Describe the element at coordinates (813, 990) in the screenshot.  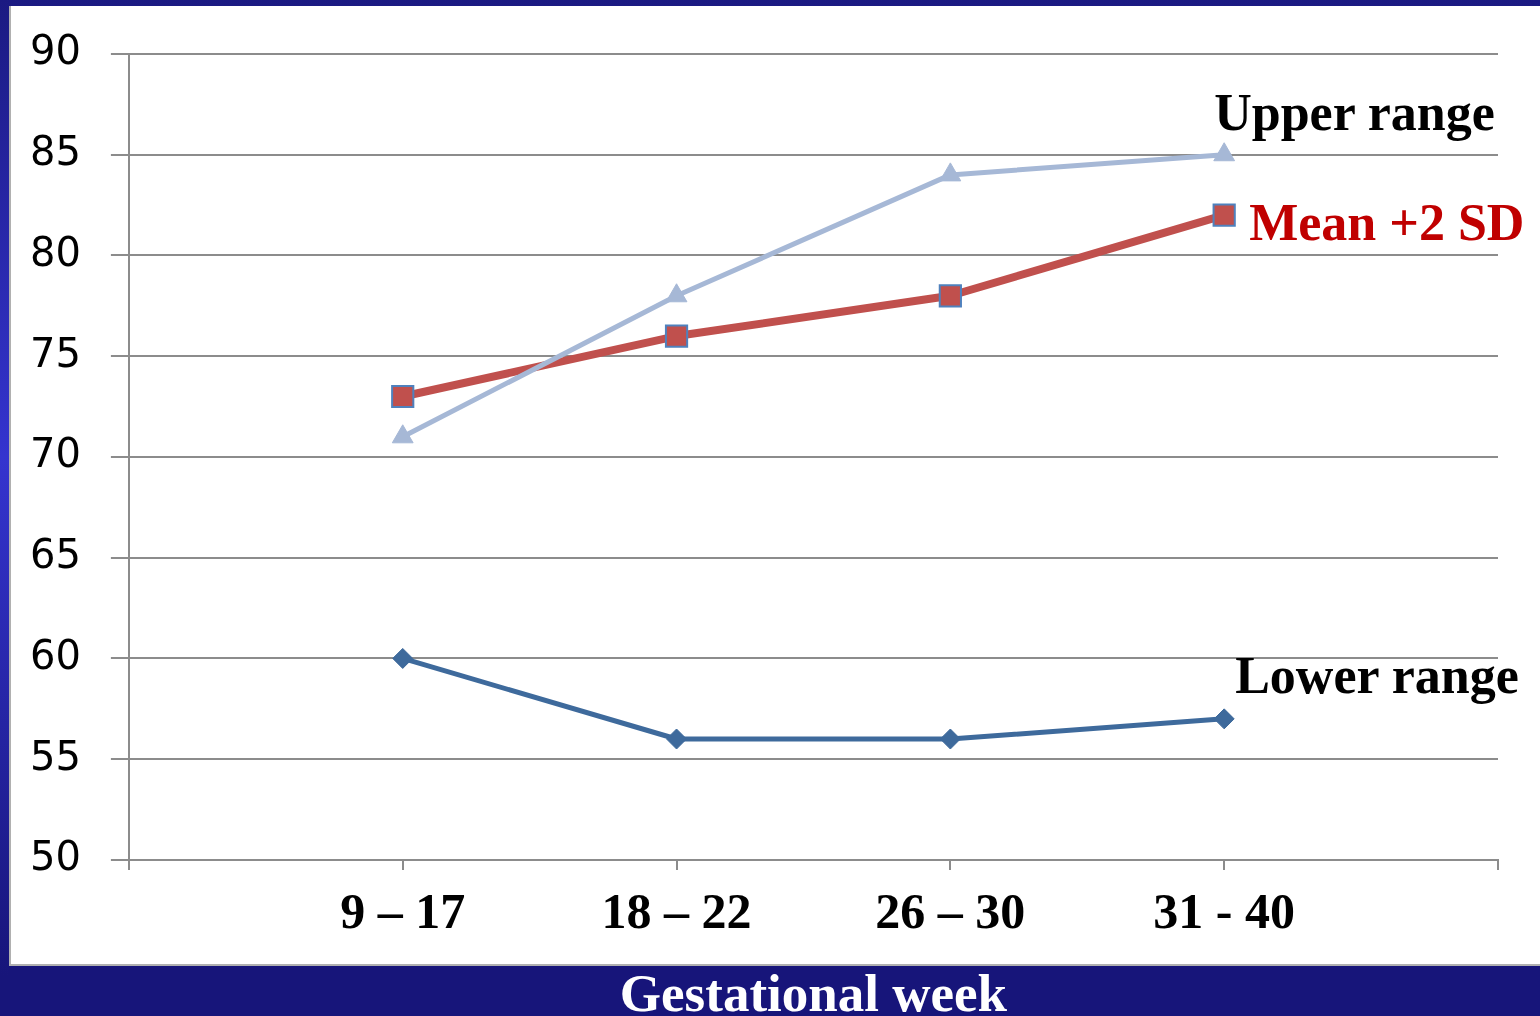
I see `x-axis-title: Gestational week` at that location.